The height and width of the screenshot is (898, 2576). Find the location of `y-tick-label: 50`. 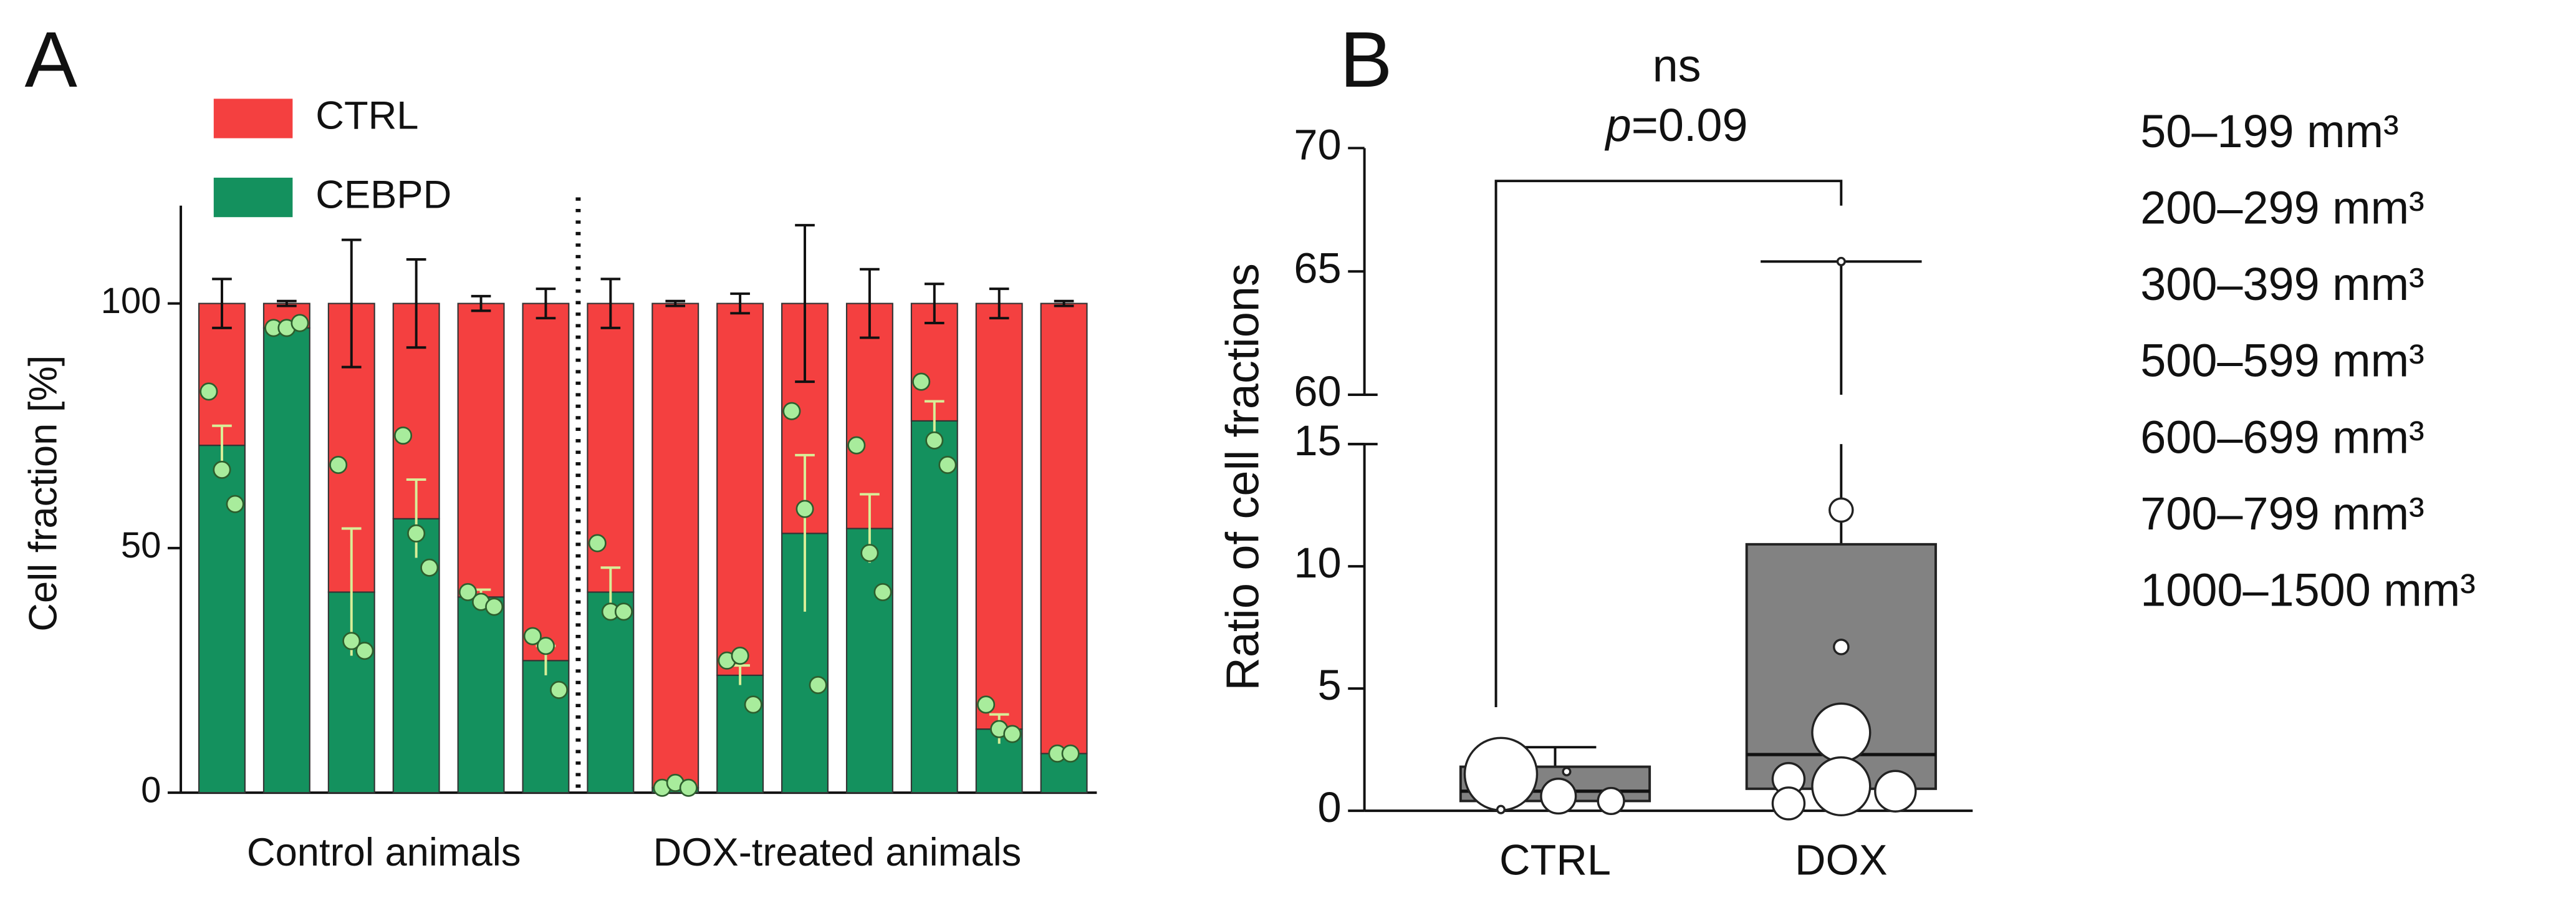

y-tick-label: 50 is located at coordinates (141, 545).